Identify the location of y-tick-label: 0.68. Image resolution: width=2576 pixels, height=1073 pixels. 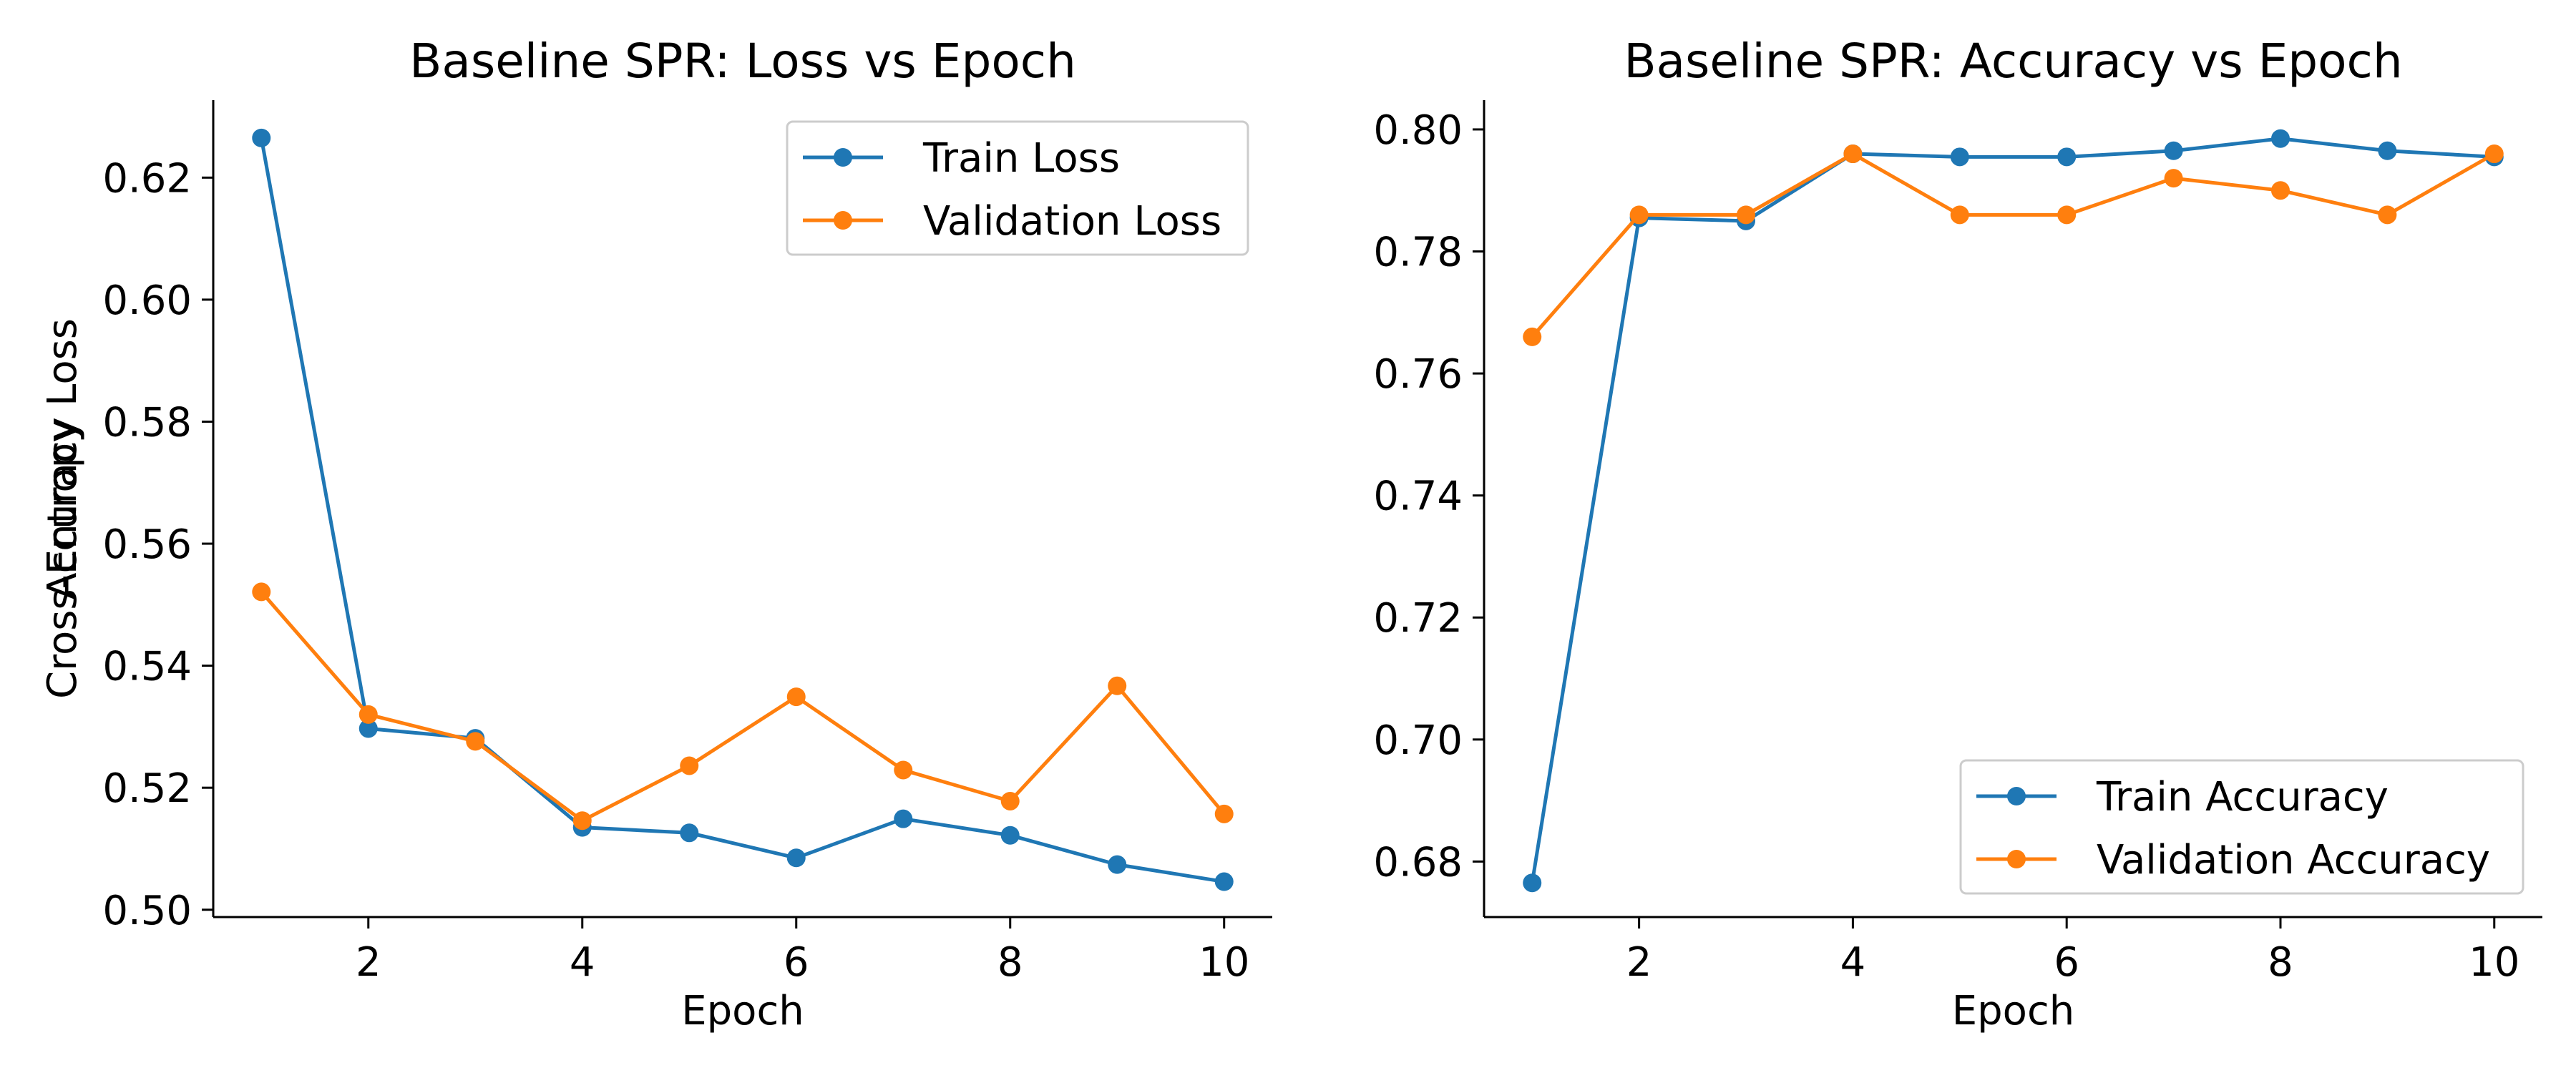
(1418, 862).